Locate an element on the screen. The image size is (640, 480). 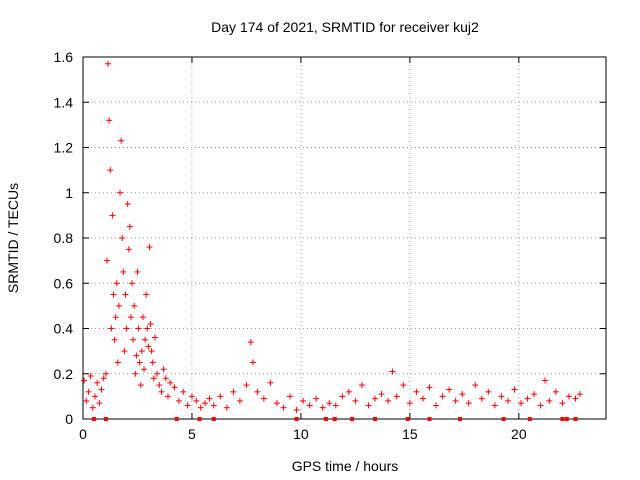
x-tick-label: 0 is located at coordinates (83, 434).